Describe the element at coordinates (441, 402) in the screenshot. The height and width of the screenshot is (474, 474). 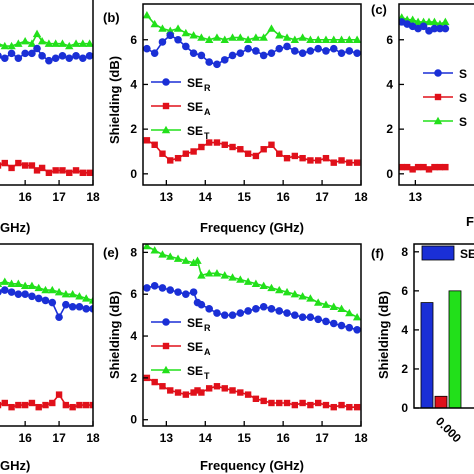
I see `bar-bar_red` at that location.